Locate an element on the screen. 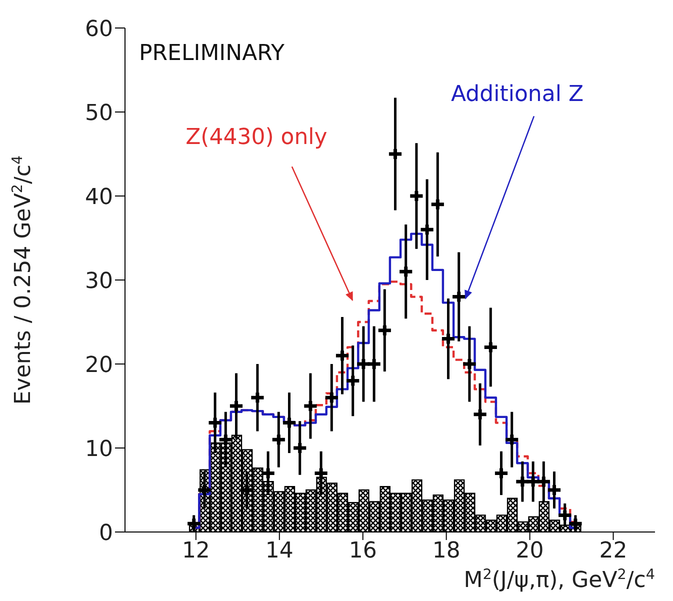  x-axis-title: M$^{2}$(J/ψ,π), GeV$^{2}$/c$^{4}$ is located at coordinates (559, 580).